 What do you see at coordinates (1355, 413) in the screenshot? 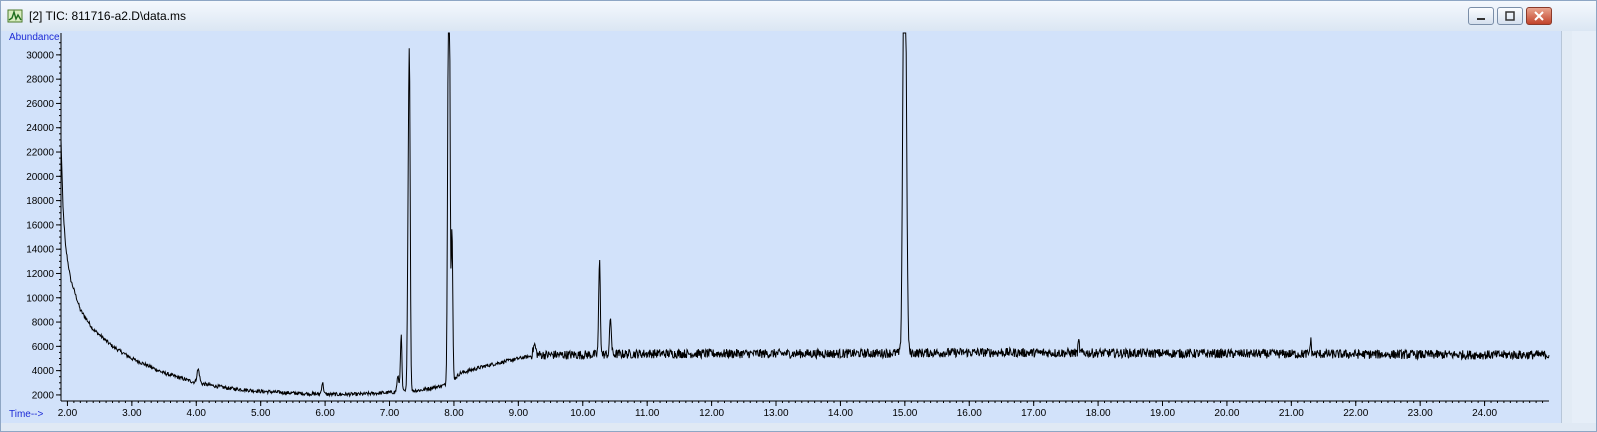
I see `x-tick-label: 22.00` at bounding box center [1355, 413].